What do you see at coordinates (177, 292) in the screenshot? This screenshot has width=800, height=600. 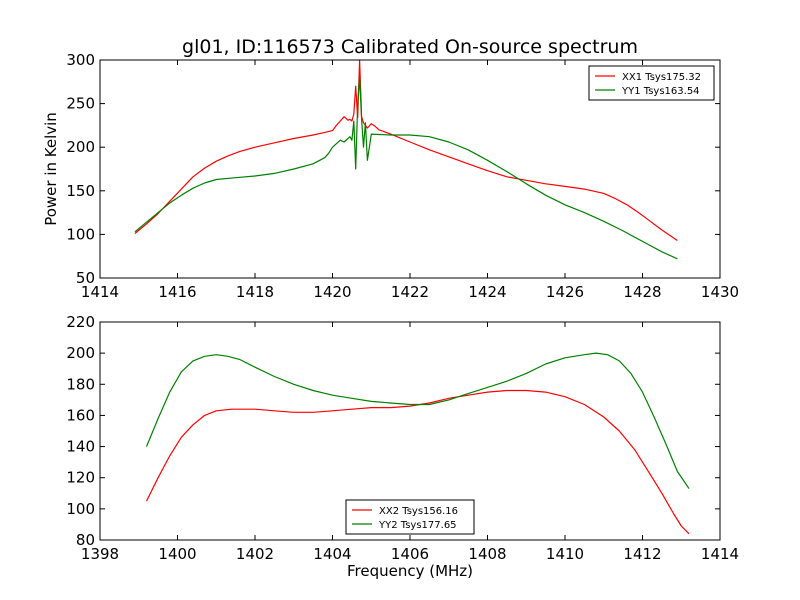 I see `x-tick-label: 1416` at bounding box center [177, 292].